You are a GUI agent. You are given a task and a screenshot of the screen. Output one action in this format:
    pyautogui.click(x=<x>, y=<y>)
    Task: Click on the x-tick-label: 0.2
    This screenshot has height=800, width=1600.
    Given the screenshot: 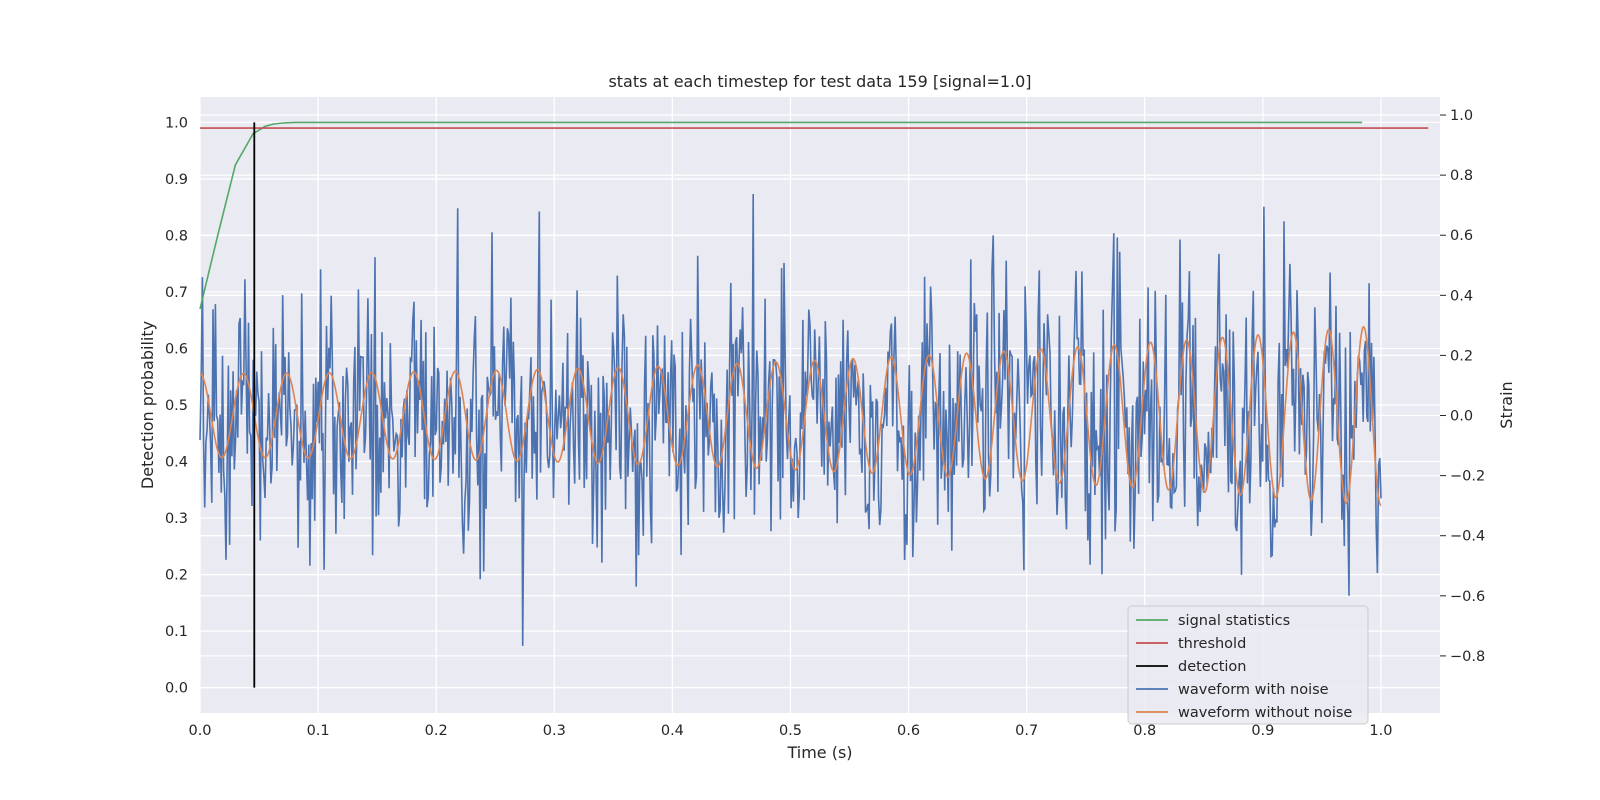 What is the action you would take?
    pyautogui.click(x=436, y=731)
    